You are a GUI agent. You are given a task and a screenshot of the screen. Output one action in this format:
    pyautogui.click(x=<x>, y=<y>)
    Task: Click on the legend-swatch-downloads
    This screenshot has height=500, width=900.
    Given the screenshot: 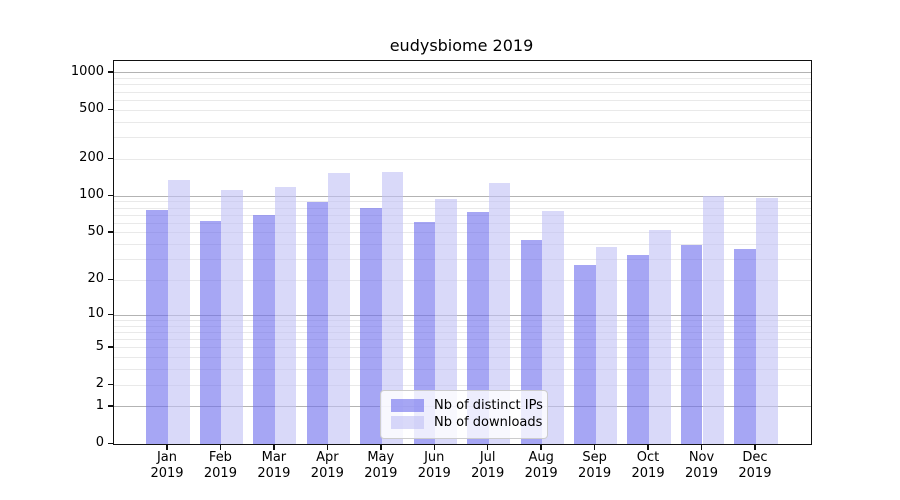 What is the action you would take?
    pyautogui.click(x=407, y=422)
    